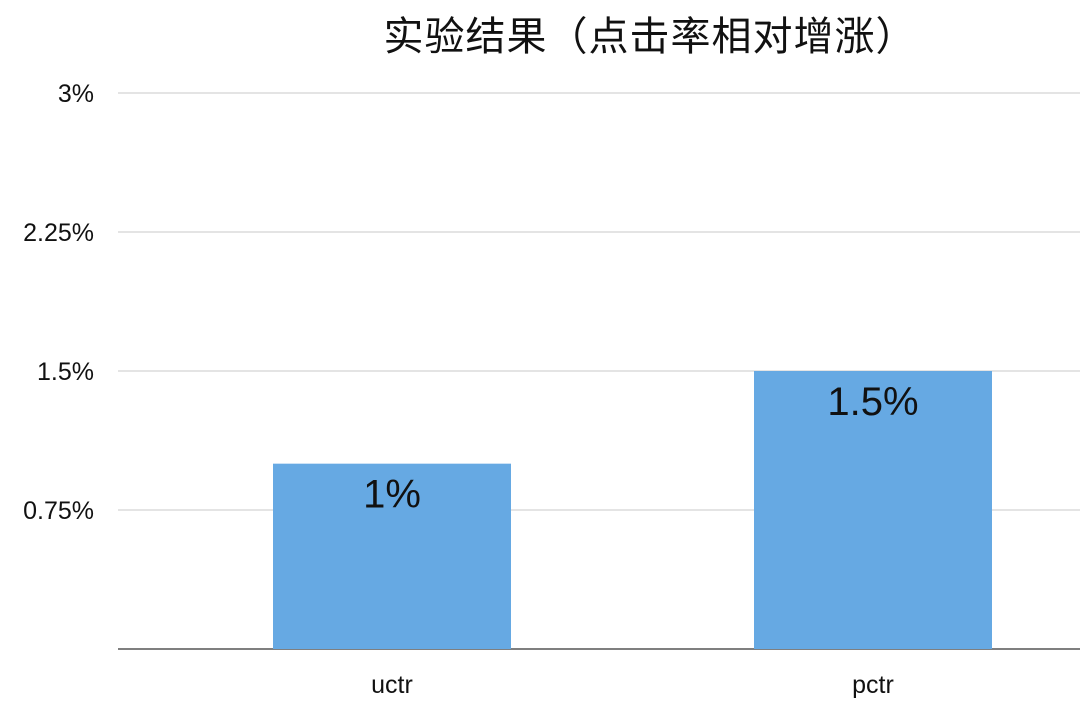  Describe the element at coordinates (58, 233) in the screenshot. I see `y-tick-label: 2.25%` at that location.